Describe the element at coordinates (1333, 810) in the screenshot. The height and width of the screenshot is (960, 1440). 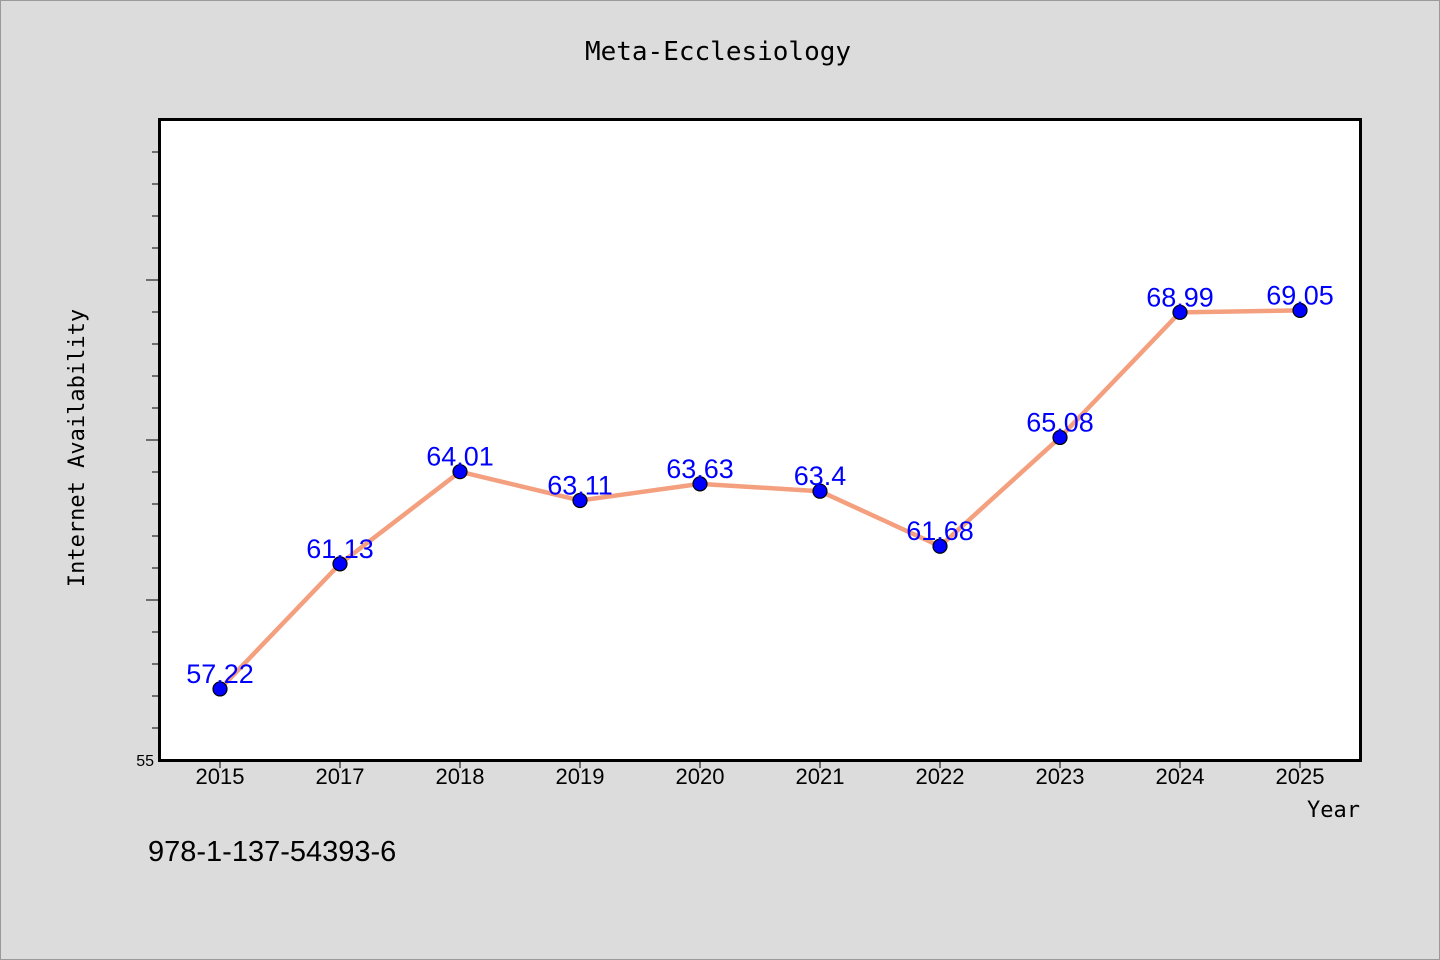
I see `x-axis-label: Year` at that location.